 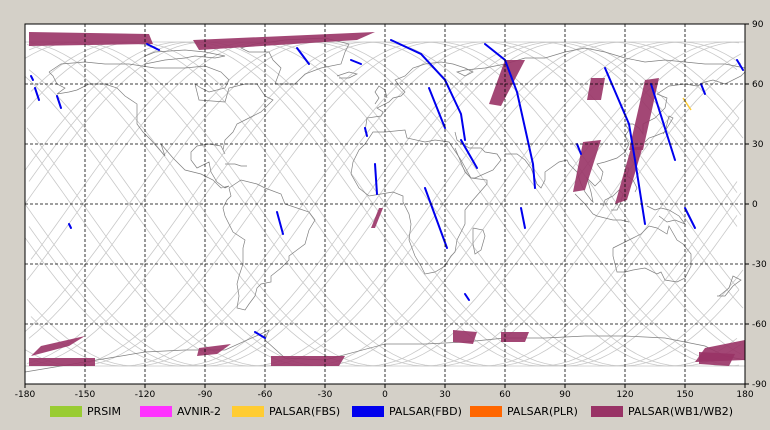 I want to click on lat-tick-label: 60, so click(x=758, y=85).